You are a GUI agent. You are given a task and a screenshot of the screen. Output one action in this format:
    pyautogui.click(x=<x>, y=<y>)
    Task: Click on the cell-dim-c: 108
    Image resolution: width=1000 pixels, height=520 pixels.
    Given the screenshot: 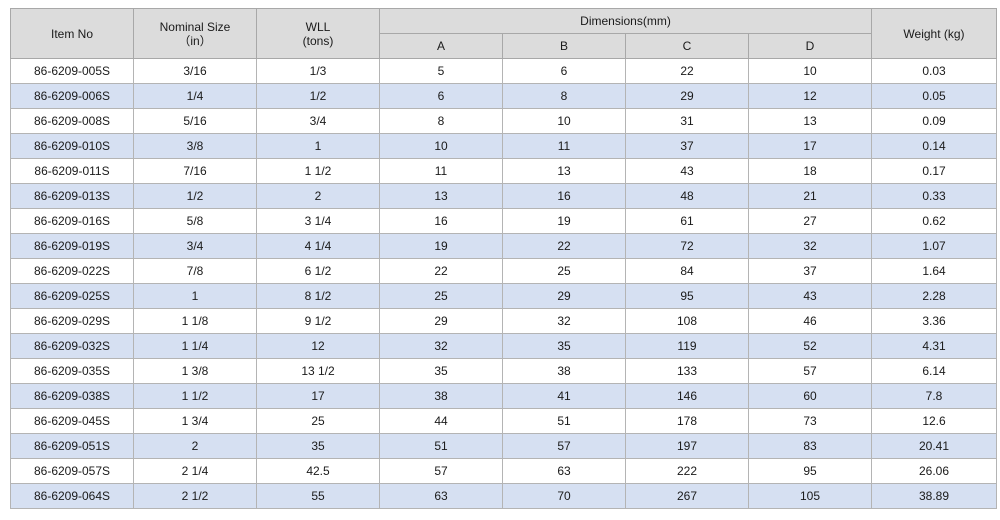 What is the action you would take?
    pyautogui.click(x=687, y=321)
    